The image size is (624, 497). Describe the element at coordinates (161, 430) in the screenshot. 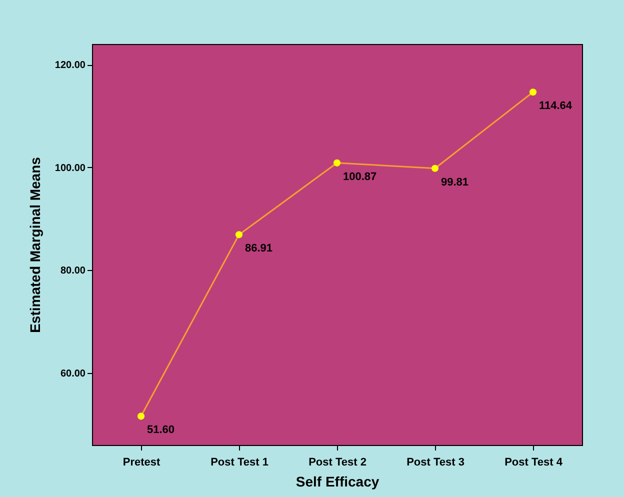

I see `data-label: 51.60` at that location.